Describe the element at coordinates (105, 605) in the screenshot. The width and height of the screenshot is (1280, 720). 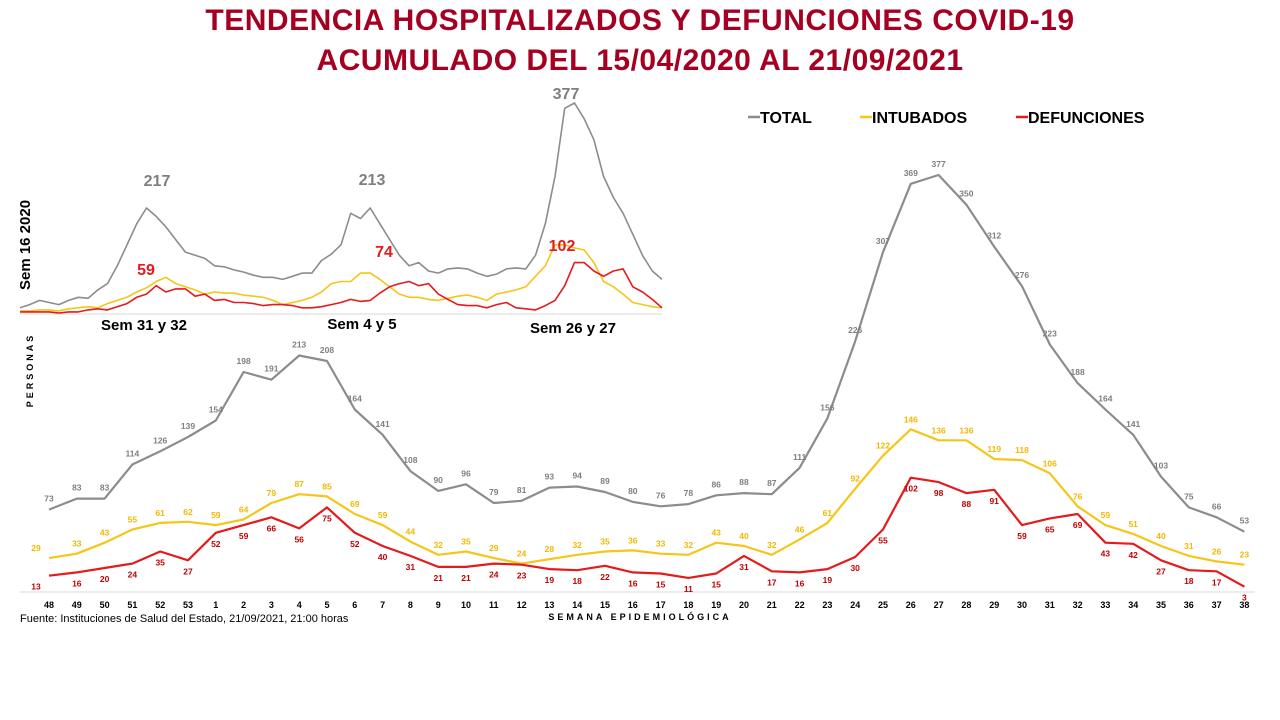
I see `x-tick-label: 50` at that location.